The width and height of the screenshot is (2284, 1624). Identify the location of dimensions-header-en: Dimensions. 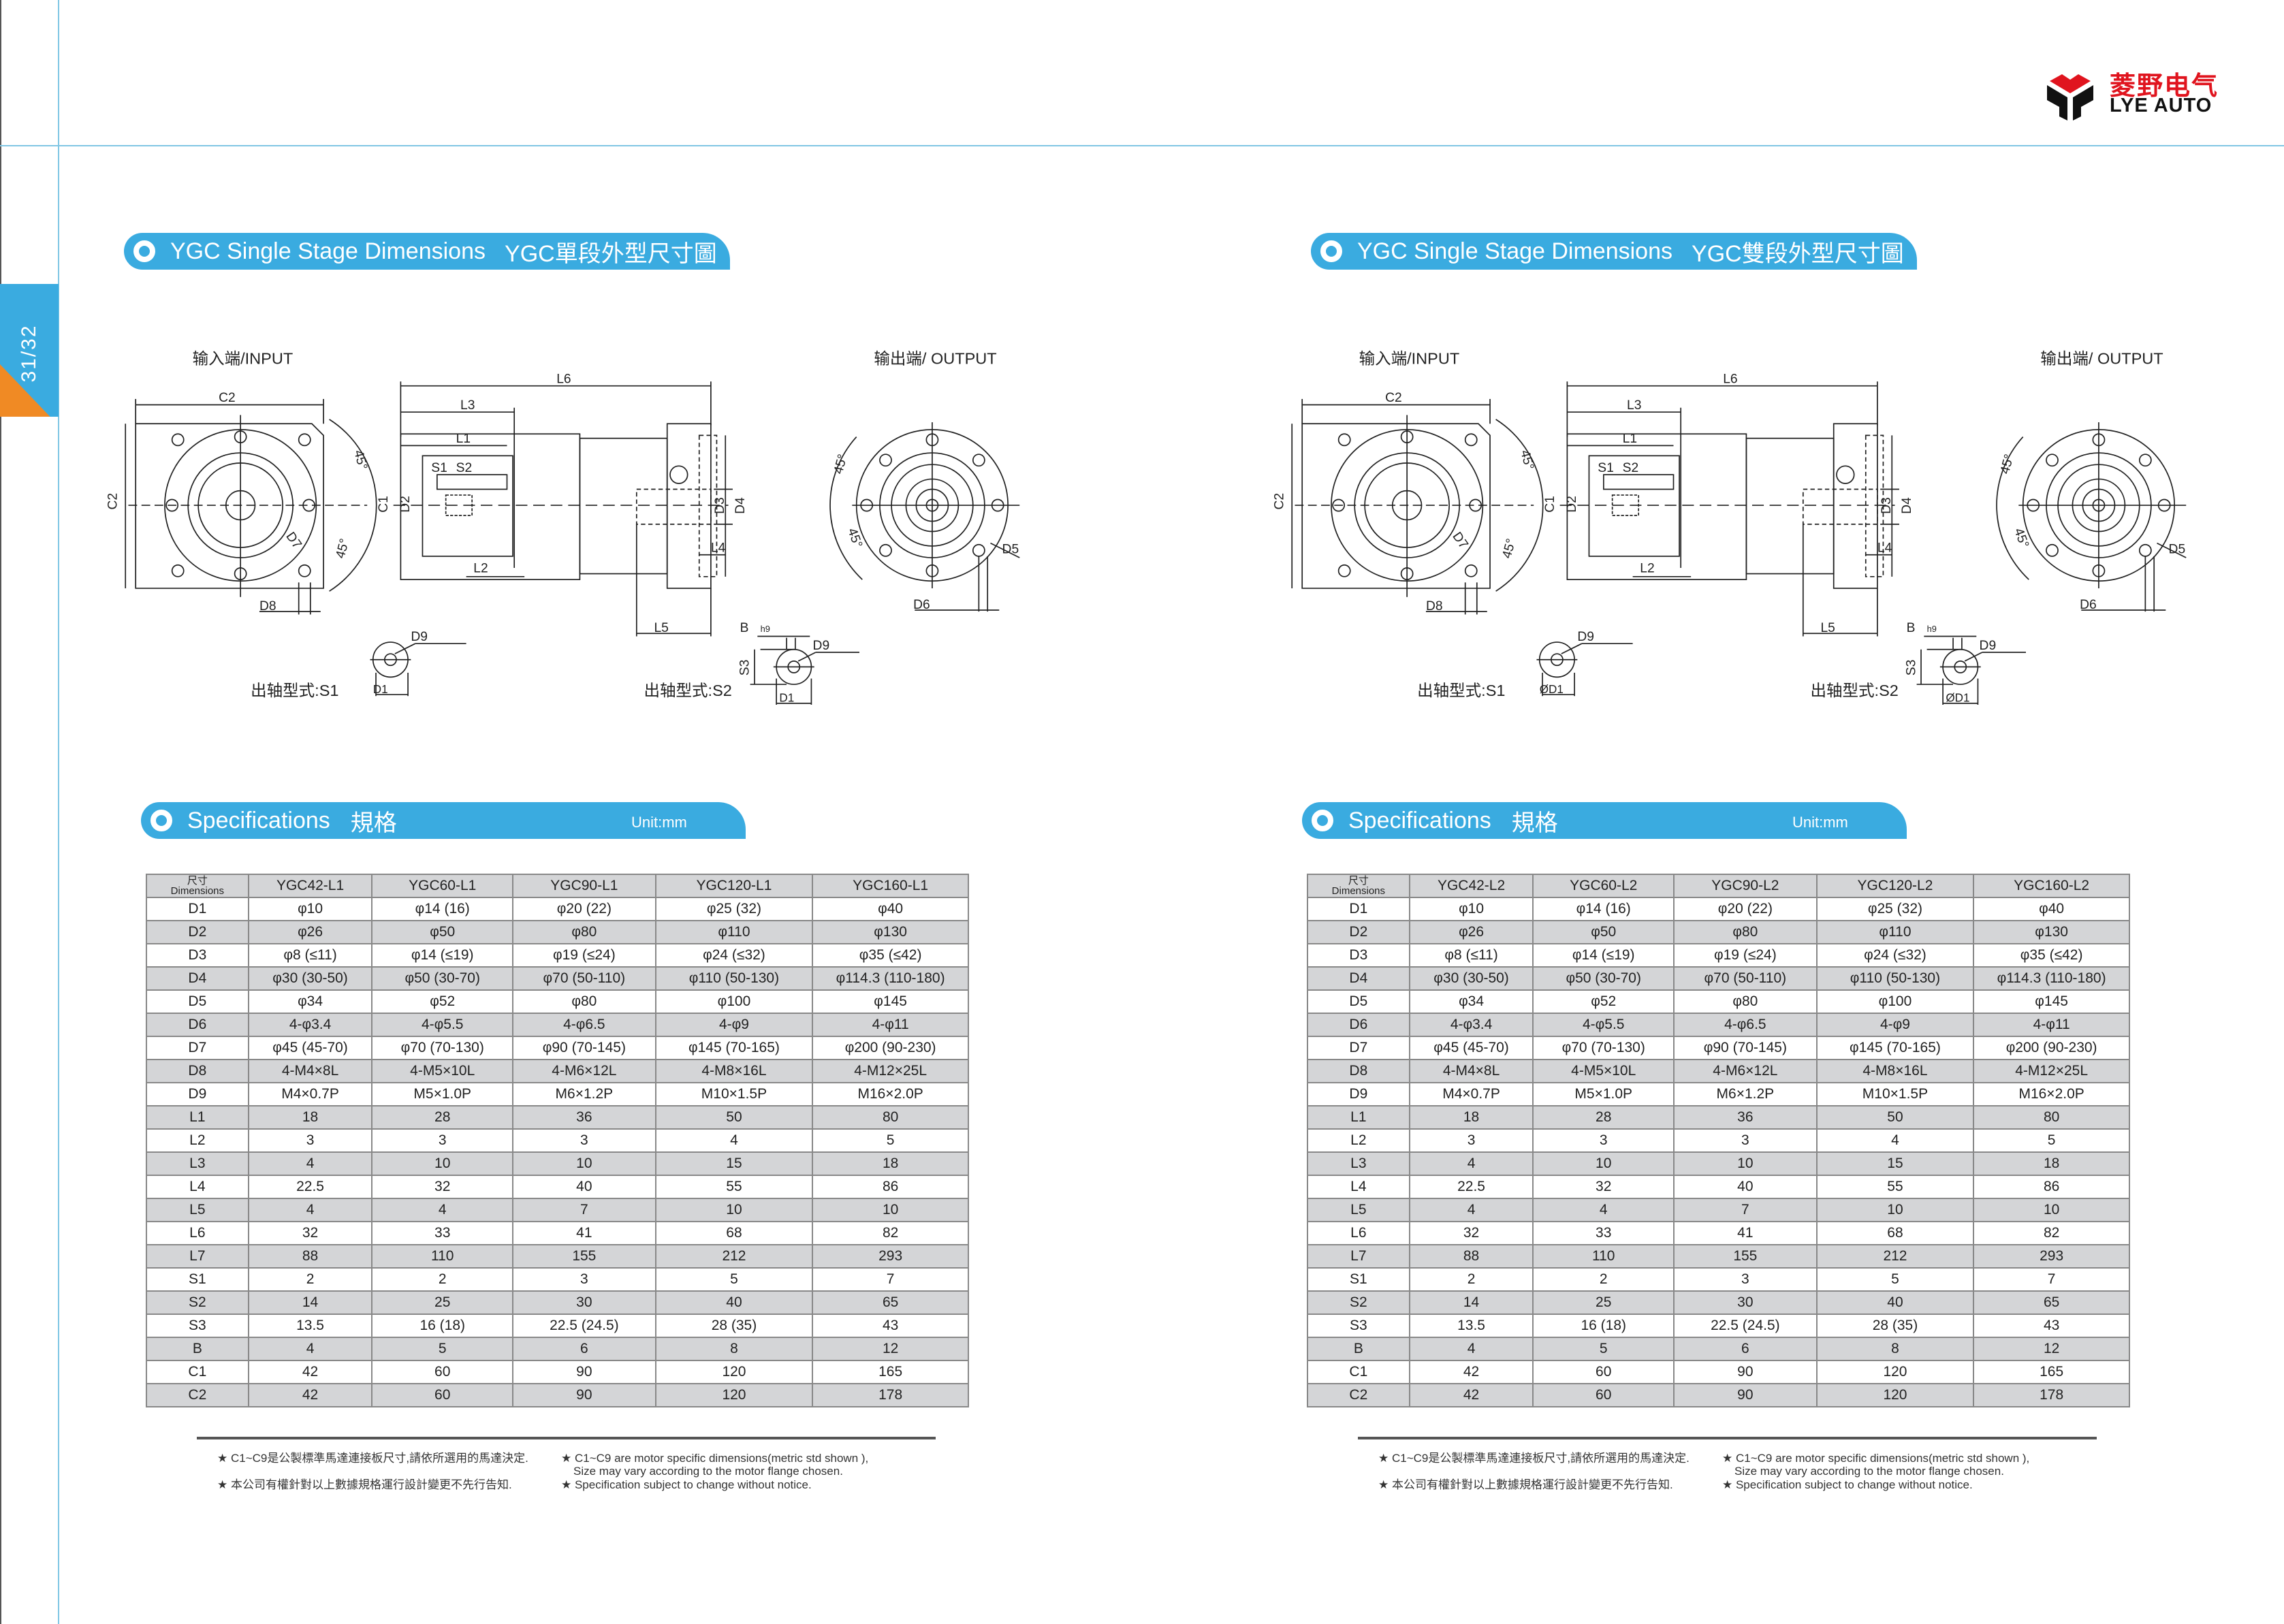
(197, 891).